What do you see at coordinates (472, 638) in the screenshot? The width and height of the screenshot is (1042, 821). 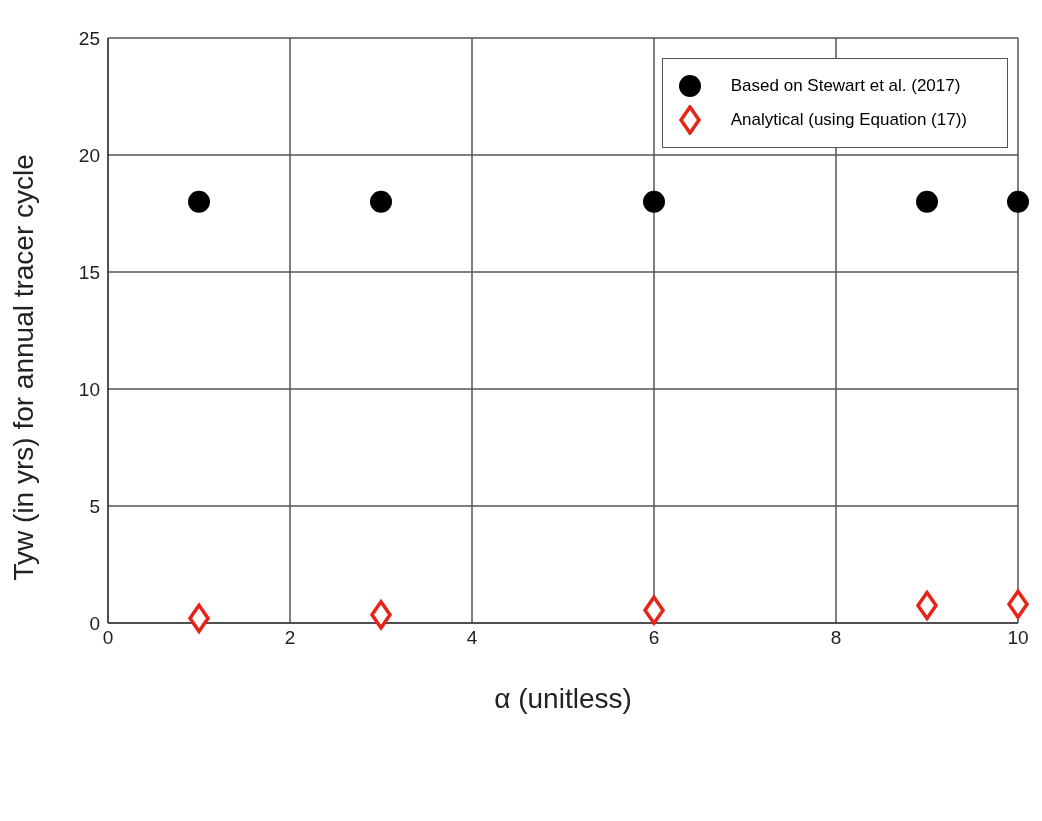 I see `x-tick-label: 4` at bounding box center [472, 638].